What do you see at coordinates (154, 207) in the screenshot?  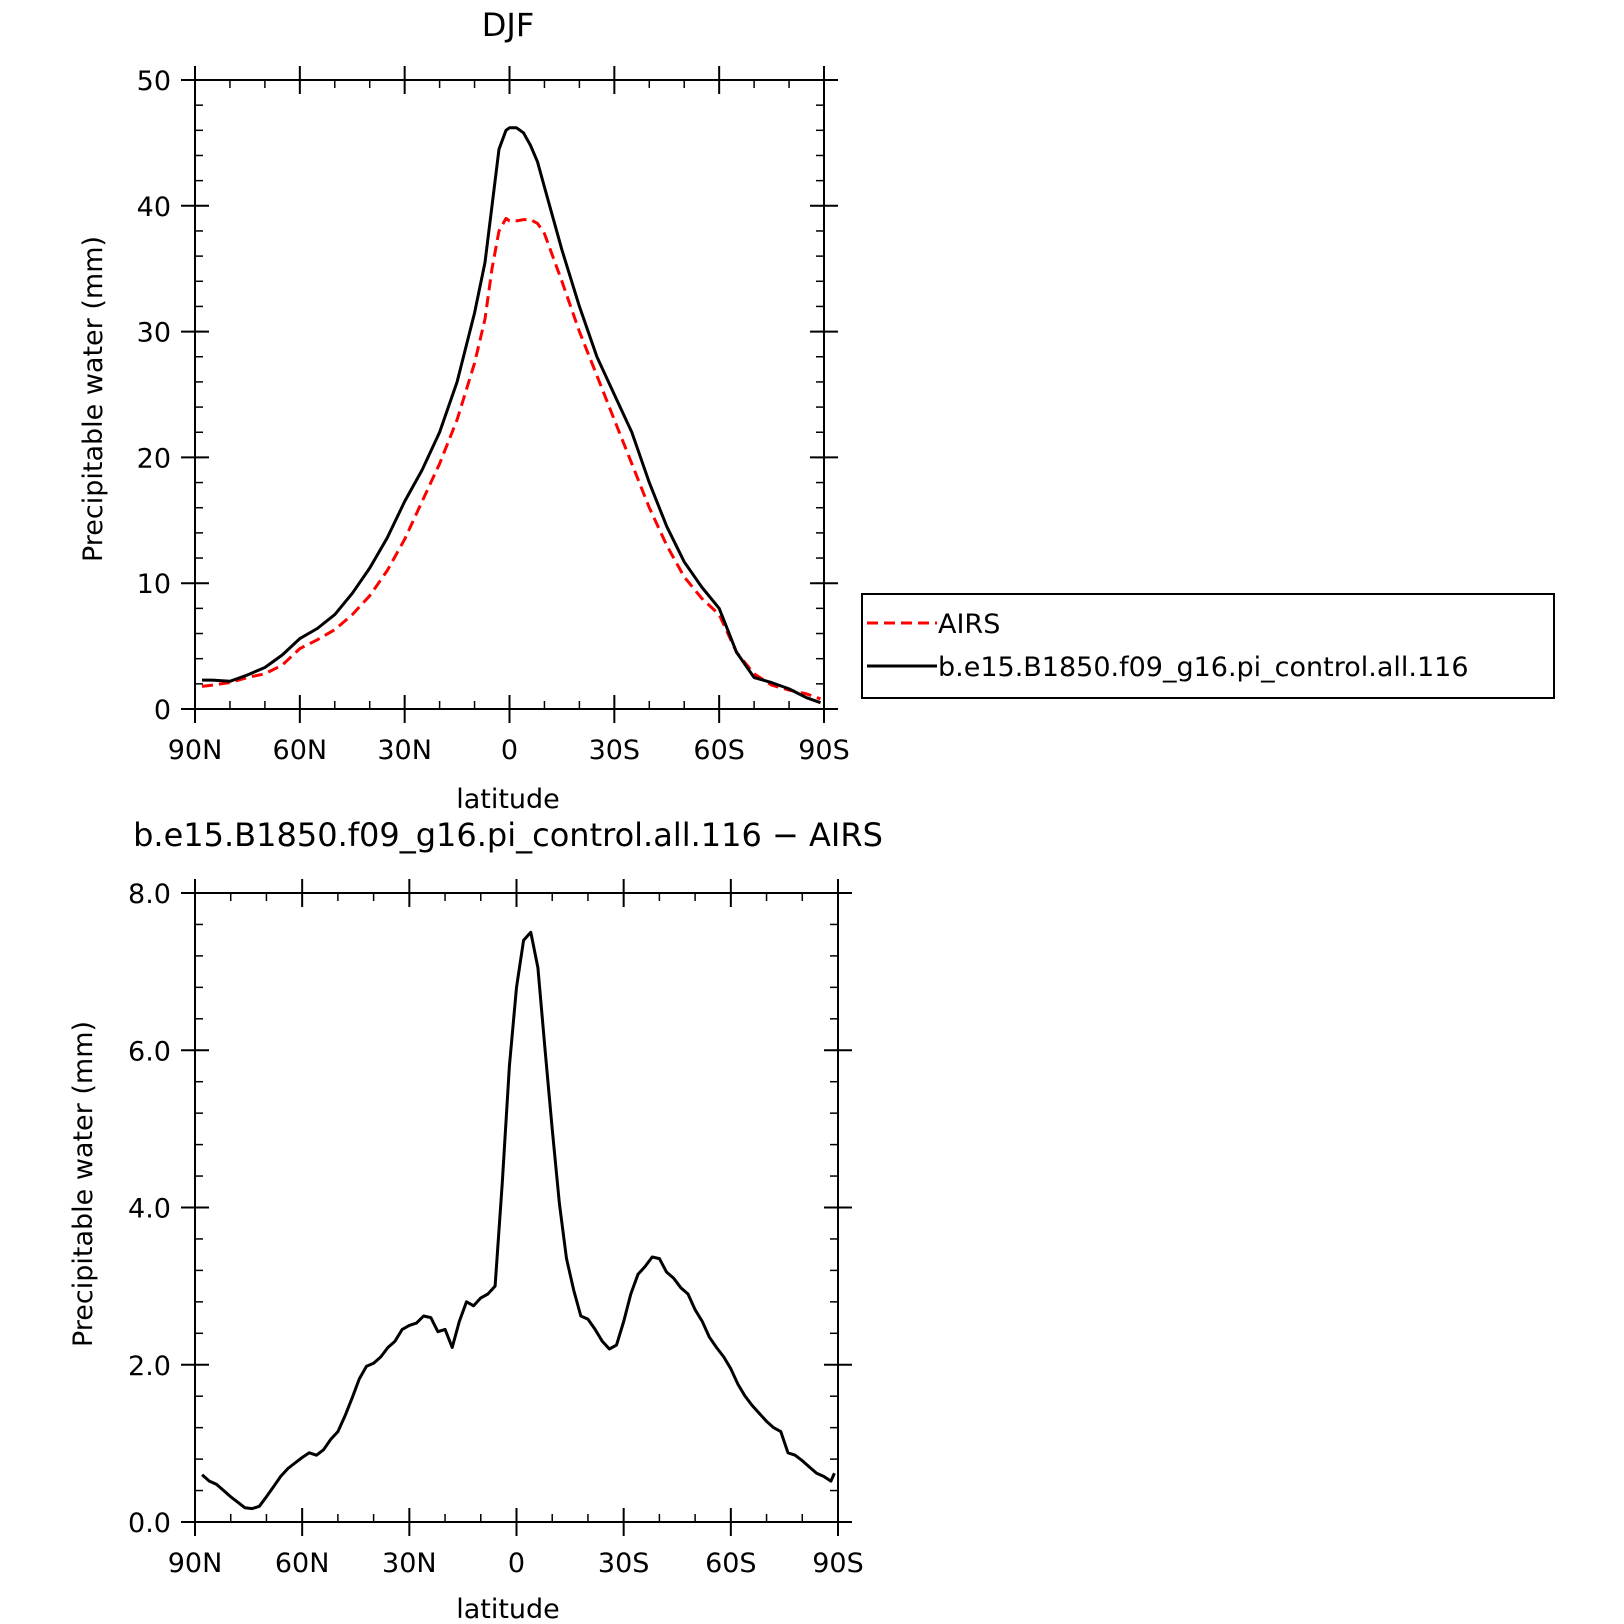 I see `y-tick-label: 40` at bounding box center [154, 207].